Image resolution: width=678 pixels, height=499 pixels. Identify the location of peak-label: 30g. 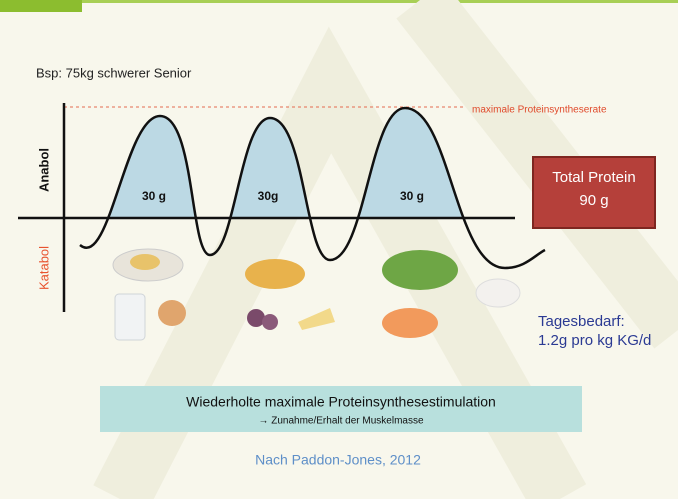
(268, 196).